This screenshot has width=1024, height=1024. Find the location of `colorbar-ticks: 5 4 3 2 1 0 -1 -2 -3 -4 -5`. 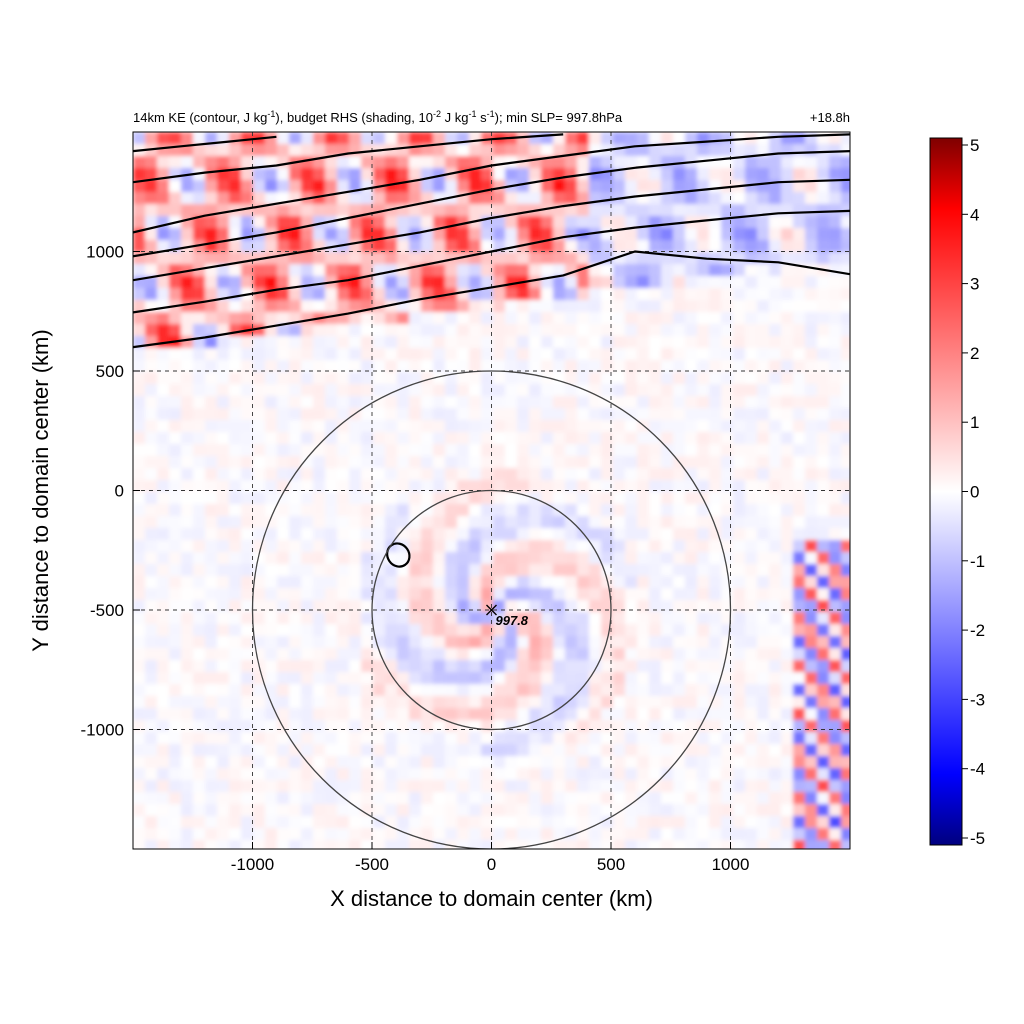

colorbar-ticks: 5 4 3 2 1 0 -1 -2 -3 -4 -5 is located at coordinates (973, 492).